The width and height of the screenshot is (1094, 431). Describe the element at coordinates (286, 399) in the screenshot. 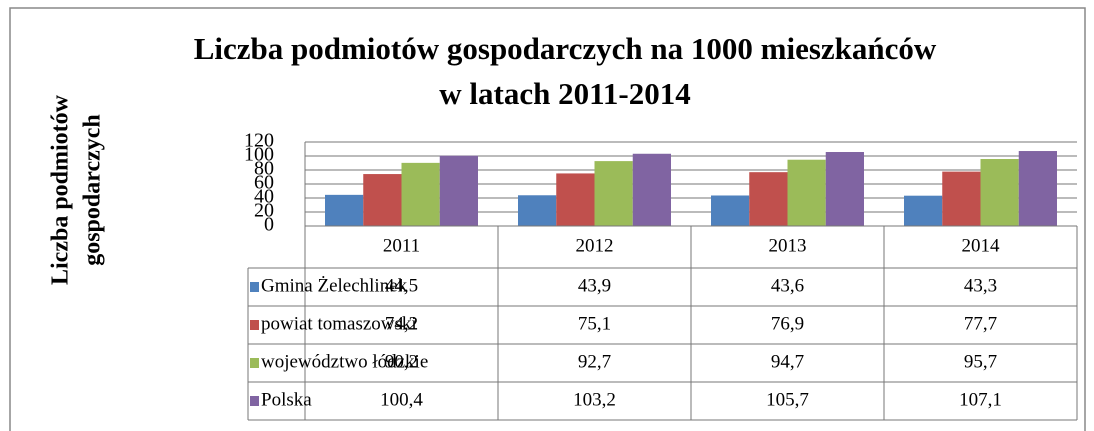

I see `legend-label: Polska` at that location.